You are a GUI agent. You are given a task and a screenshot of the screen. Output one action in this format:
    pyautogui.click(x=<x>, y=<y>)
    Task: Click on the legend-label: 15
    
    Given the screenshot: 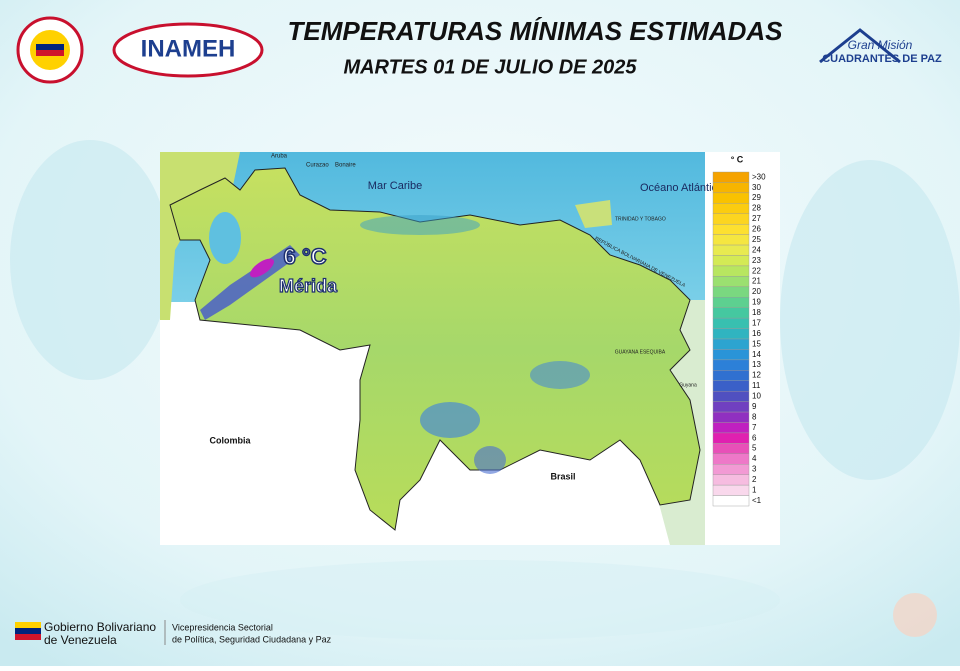 What is the action you would take?
    pyautogui.click(x=756, y=343)
    